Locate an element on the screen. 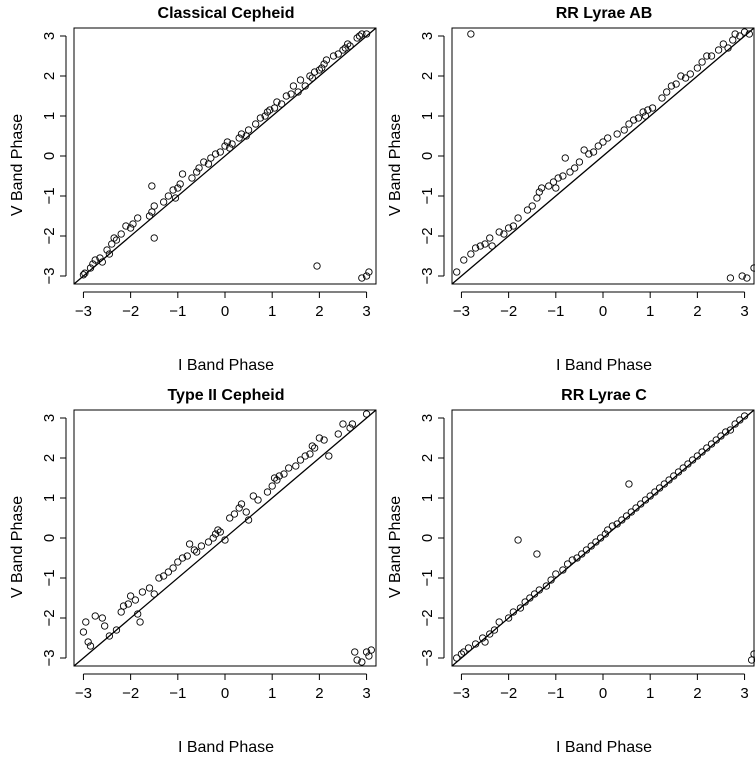 This screenshot has width=755, height=760. x-axis-label: I Band Phase is located at coordinates (226, 365).